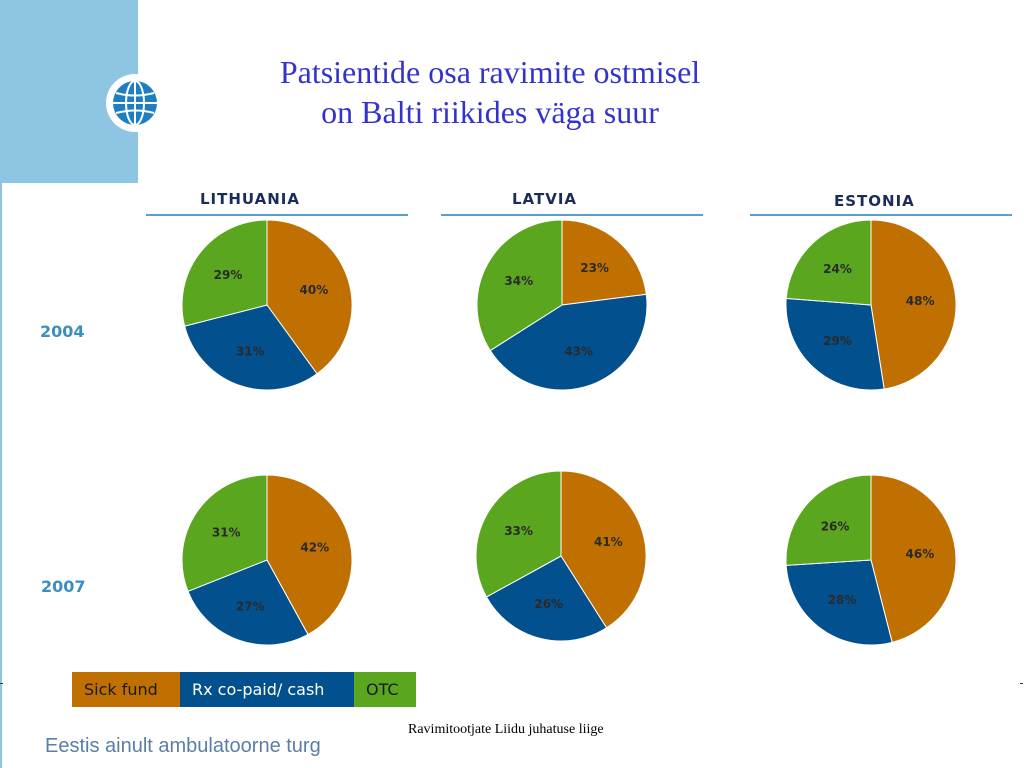  I want to click on legend-item-sick-fund: Sick fund, so click(126, 689).